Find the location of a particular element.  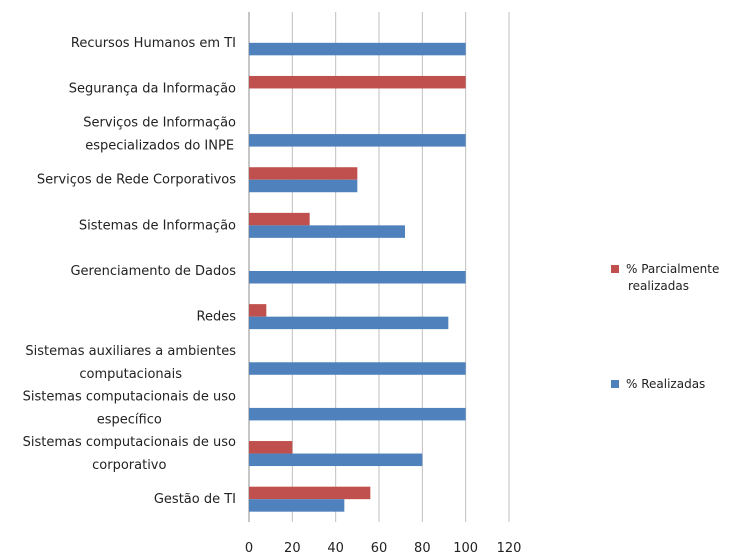

category-label-line: Recursos Humanos em TI is located at coordinates (153, 43).